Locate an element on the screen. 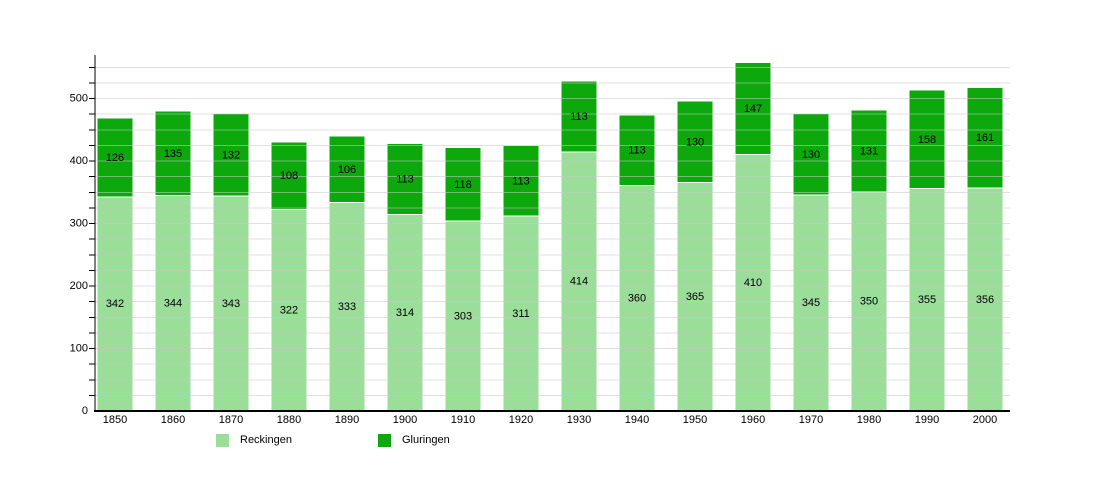 This screenshot has height=500, width=1100. bar-label-gluringen-1920: 113 is located at coordinates (521, 181).